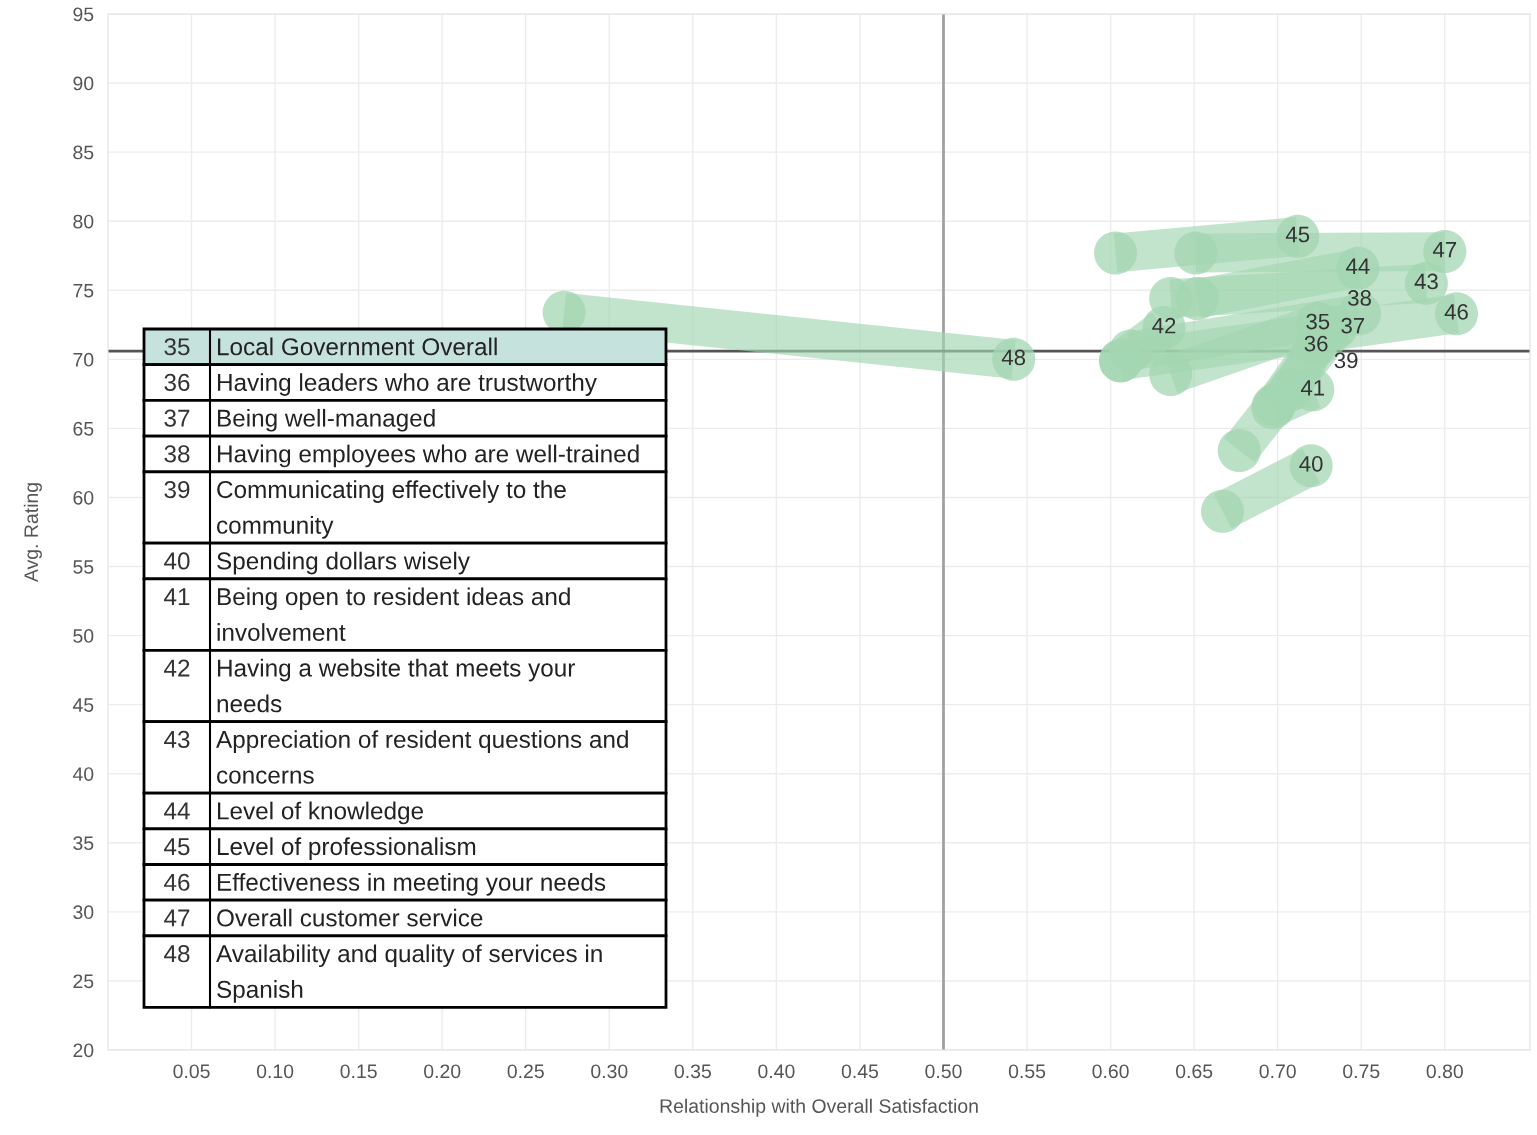  I want to click on text: 38, so click(177, 454).